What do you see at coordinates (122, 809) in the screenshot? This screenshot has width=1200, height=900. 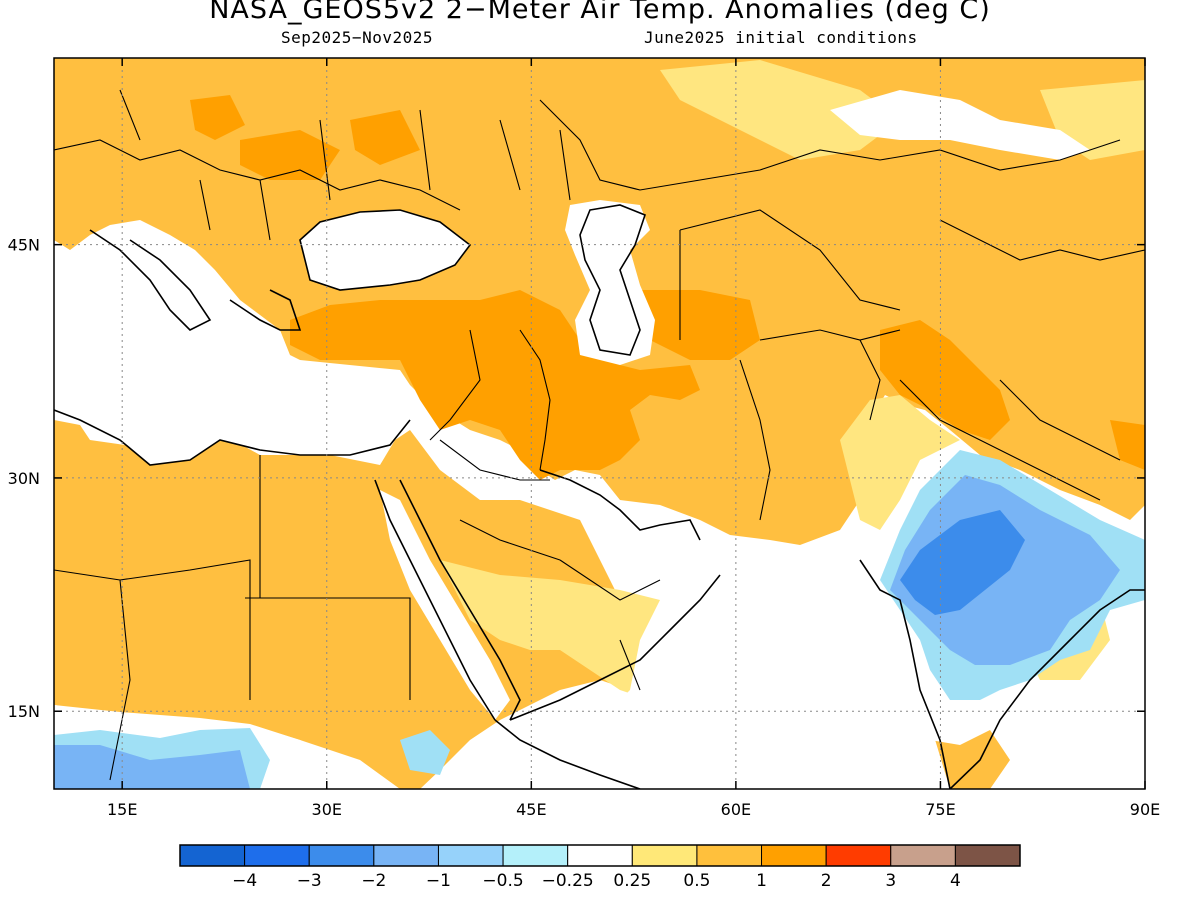 I see `x-tick-label: 15E` at bounding box center [122, 809].